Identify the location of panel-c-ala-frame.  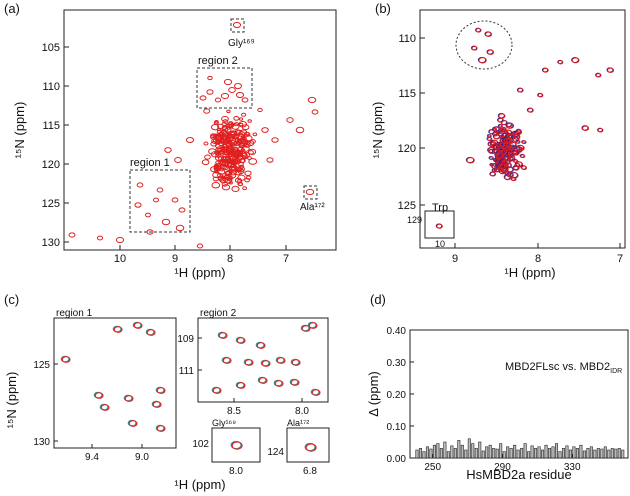
(308, 445).